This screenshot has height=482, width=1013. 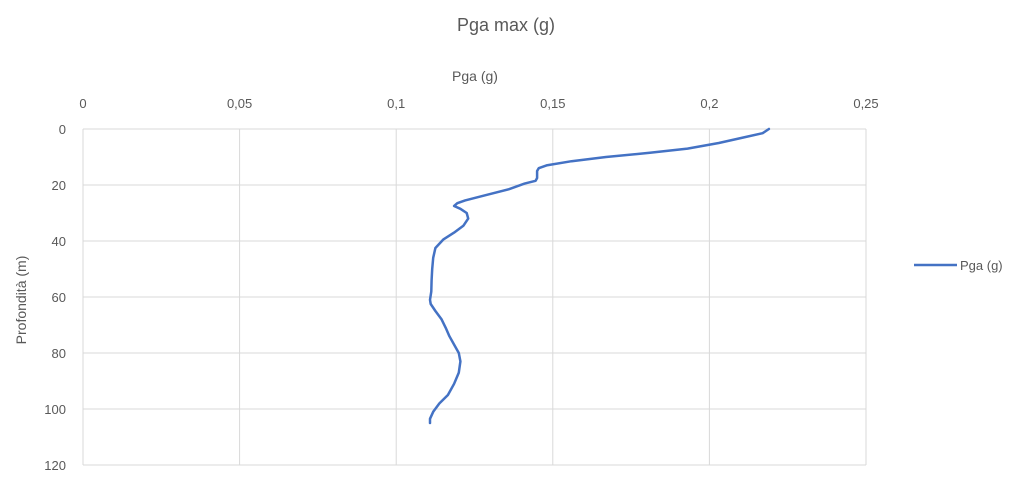 What do you see at coordinates (59, 297) in the screenshot?
I see `y-tick-label: 60` at bounding box center [59, 297].